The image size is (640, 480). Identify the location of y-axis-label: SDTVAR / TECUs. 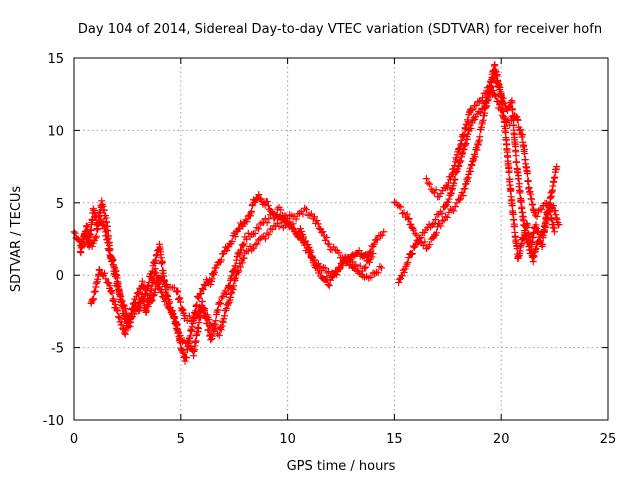
(16, 239).